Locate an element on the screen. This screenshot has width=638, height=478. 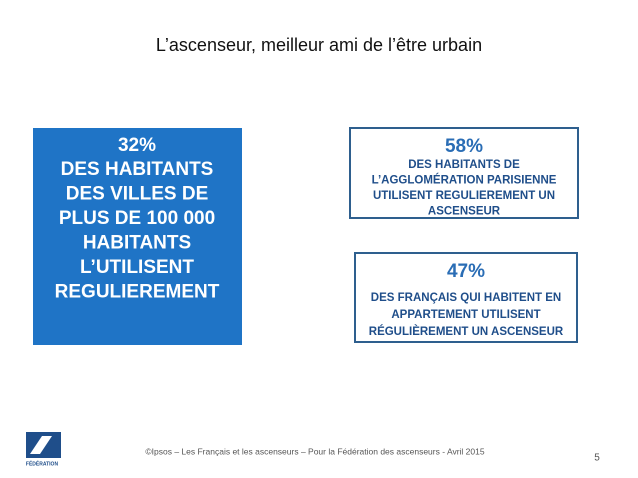
stat-text: HABITANTS is located at coordinates (137, 243).